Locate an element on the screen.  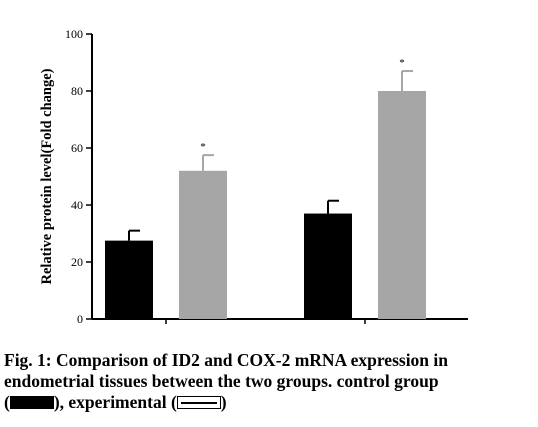
y-tick-label: 20 is located at coordinates (77, 262).